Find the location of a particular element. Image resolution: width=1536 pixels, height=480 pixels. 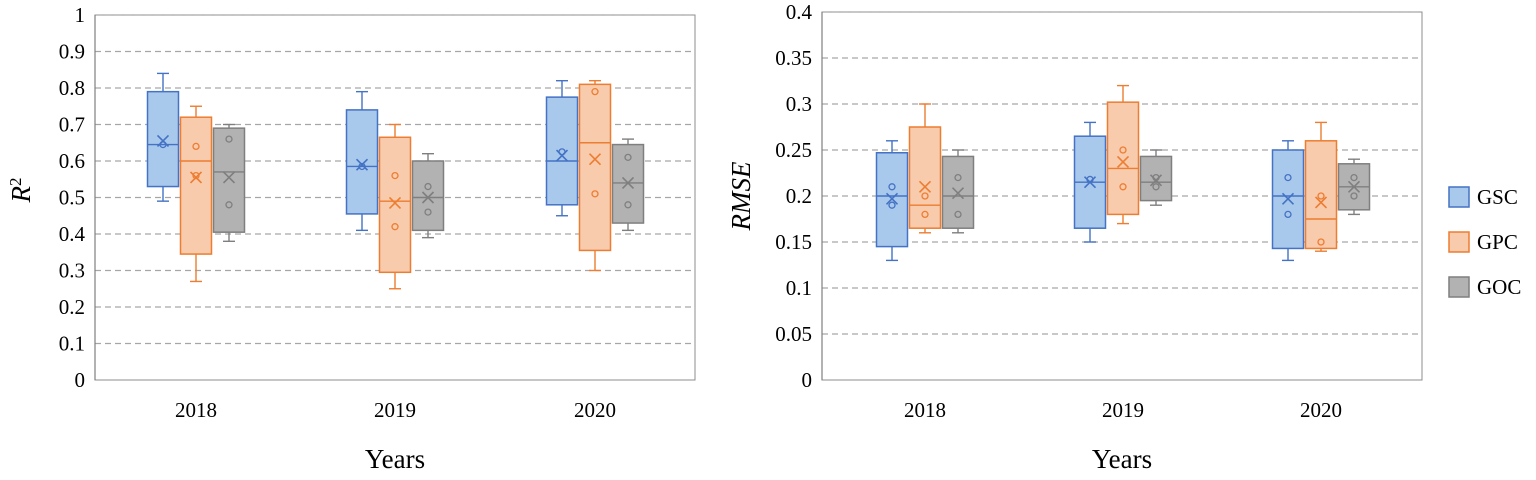

y-tick-label: 0.05 is located at coordinates (793, 334).